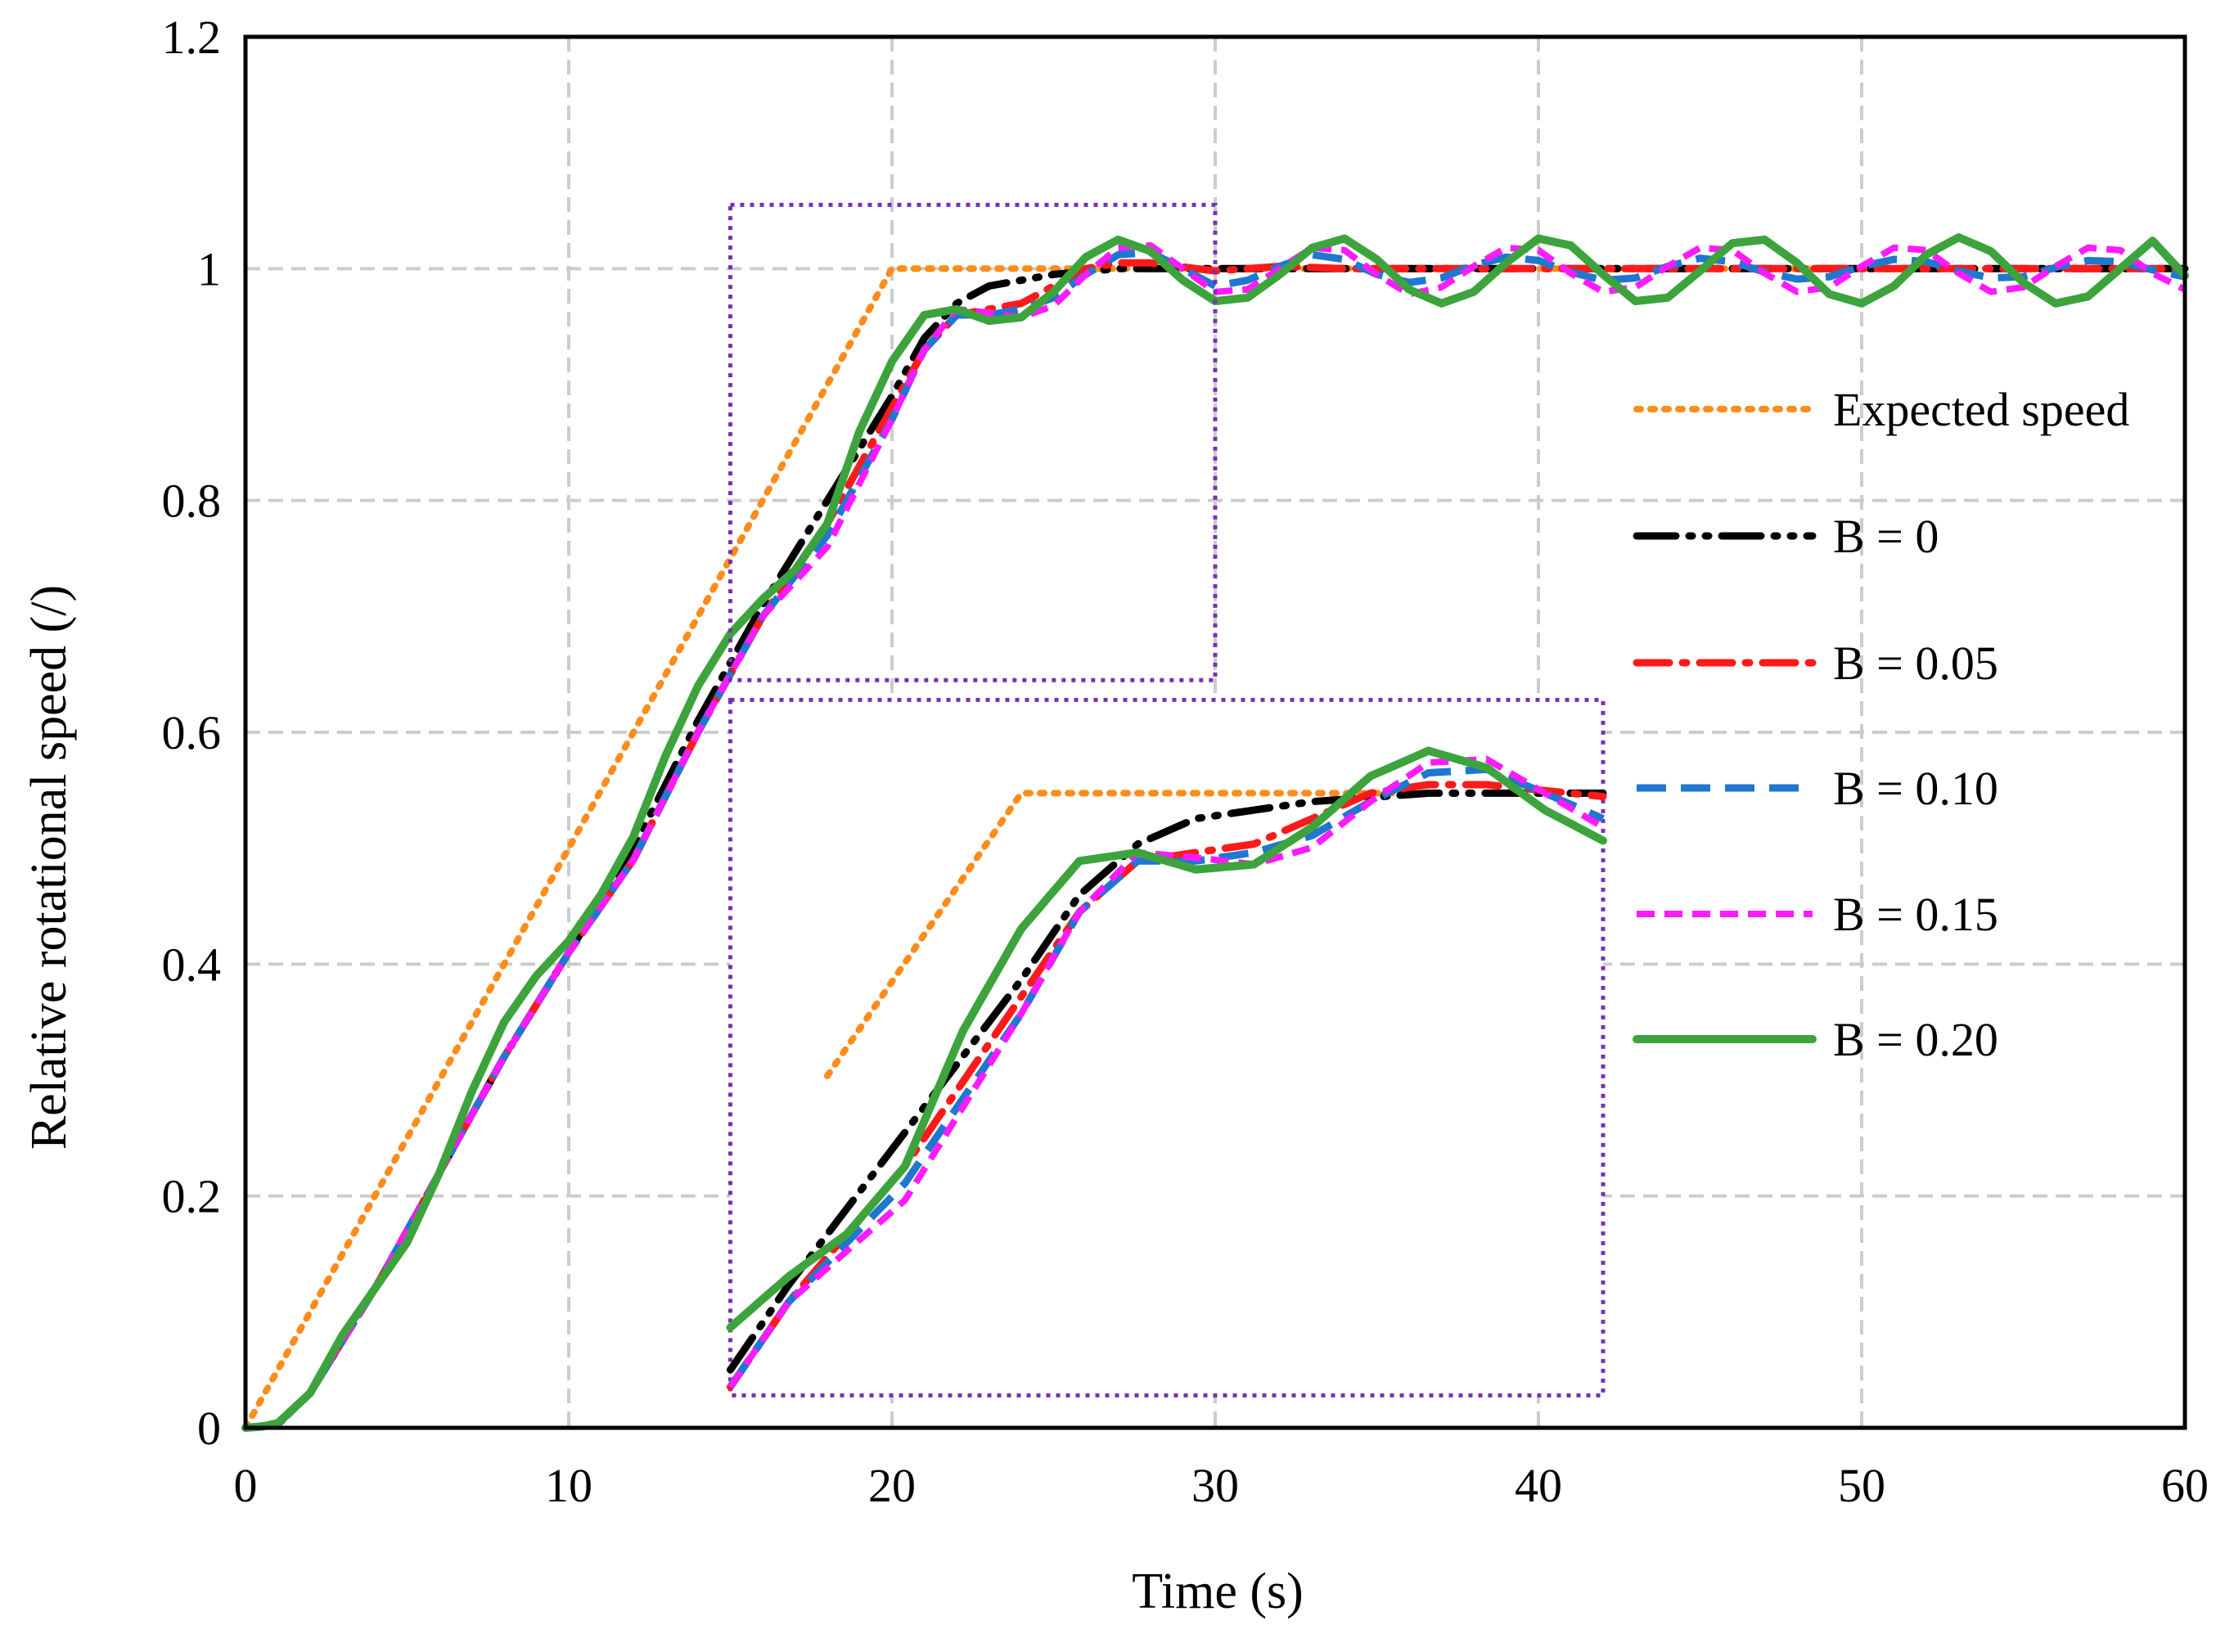 This screenshot has height=1652, width=2234. Describe the element at coordinates (1861, 1485) in the screenshot. I see `x-tick-label: 50` at that location.